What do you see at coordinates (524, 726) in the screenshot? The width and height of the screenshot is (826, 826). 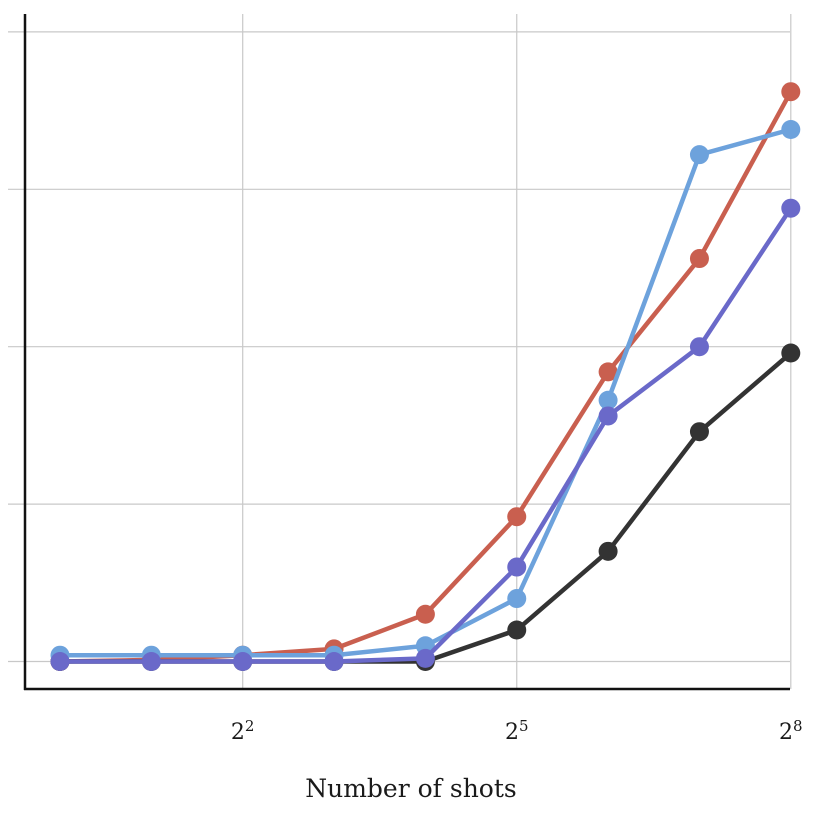 I see `x-tick-exponent: 5` at bounding box center [524, 726].